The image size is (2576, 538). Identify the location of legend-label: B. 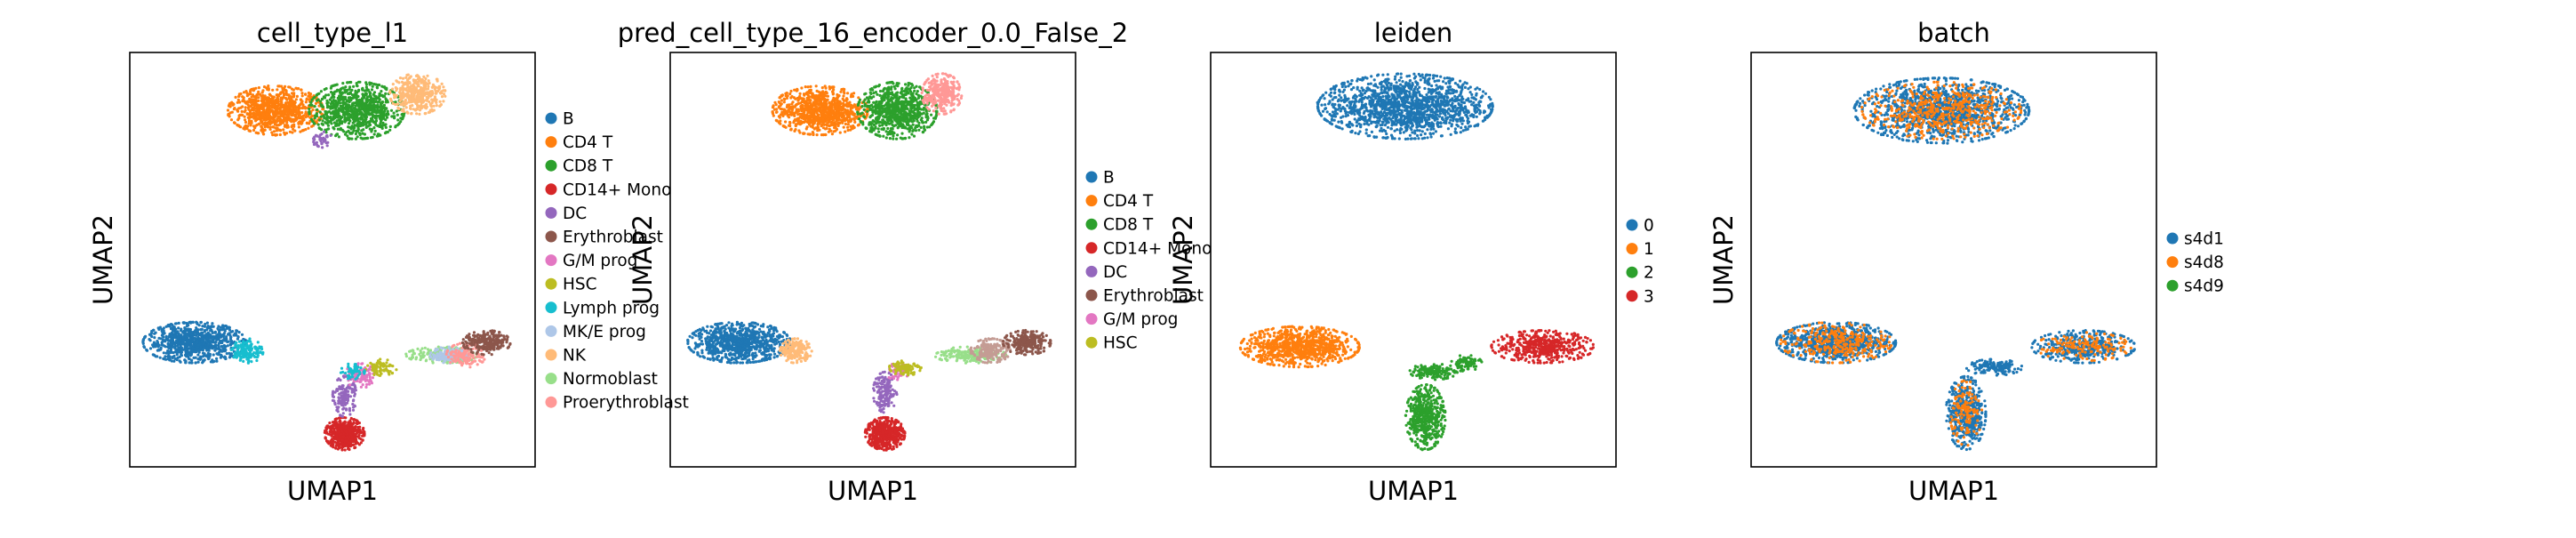
(568, 120).